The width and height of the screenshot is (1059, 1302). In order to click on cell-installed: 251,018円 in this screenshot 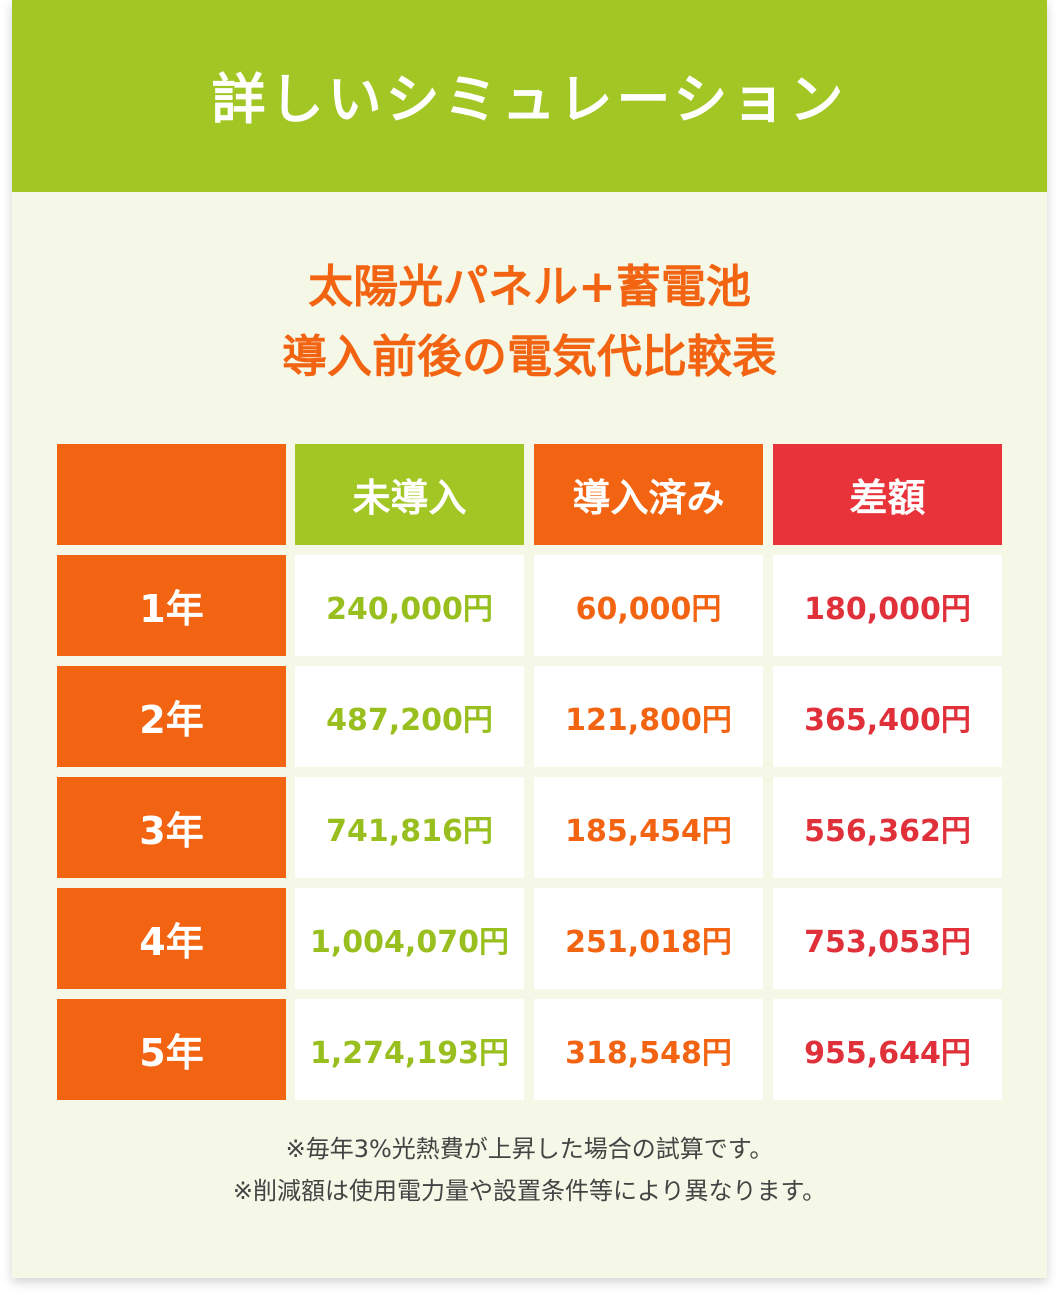, I will do `click(648, 938)`.